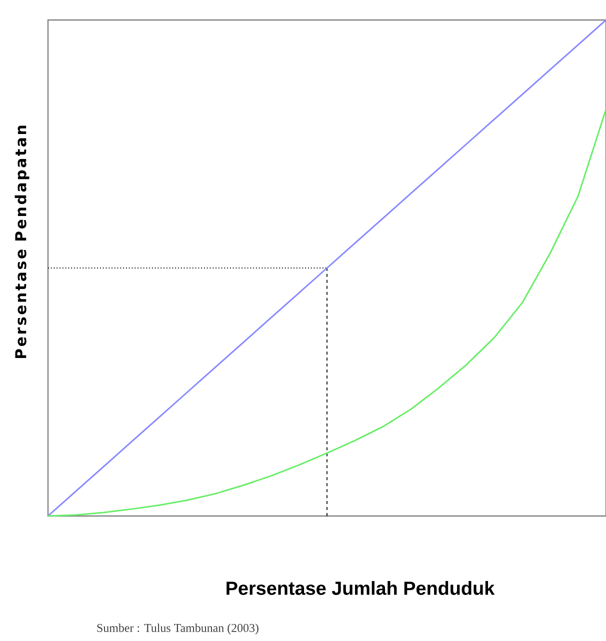 The width and height of the screenshot is (606, 641). Describe the element at coordinates (177, 629) in the screenshot. I see `text: Sumber : Tulus Tambunan (2003)` at that location.